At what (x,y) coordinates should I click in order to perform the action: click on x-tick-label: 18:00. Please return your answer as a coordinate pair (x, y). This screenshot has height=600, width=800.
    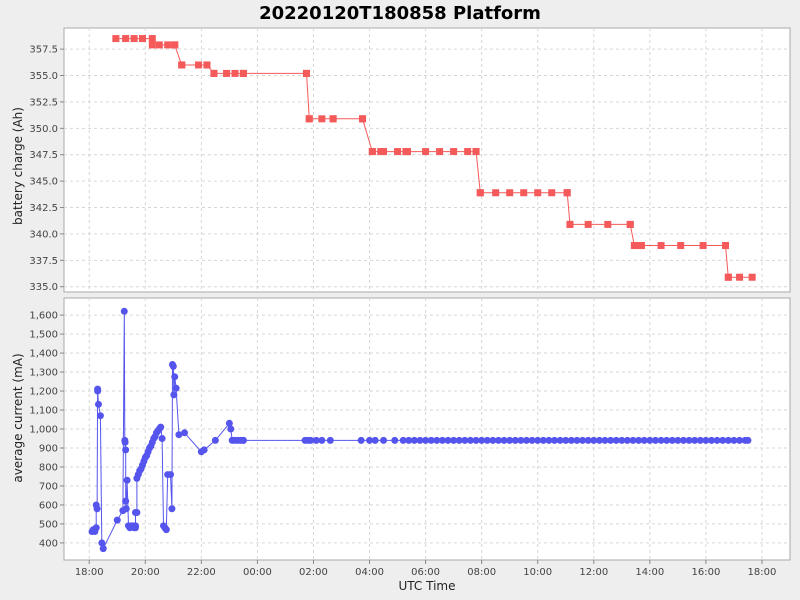
    Looking at the image, I should click on (762, 572).